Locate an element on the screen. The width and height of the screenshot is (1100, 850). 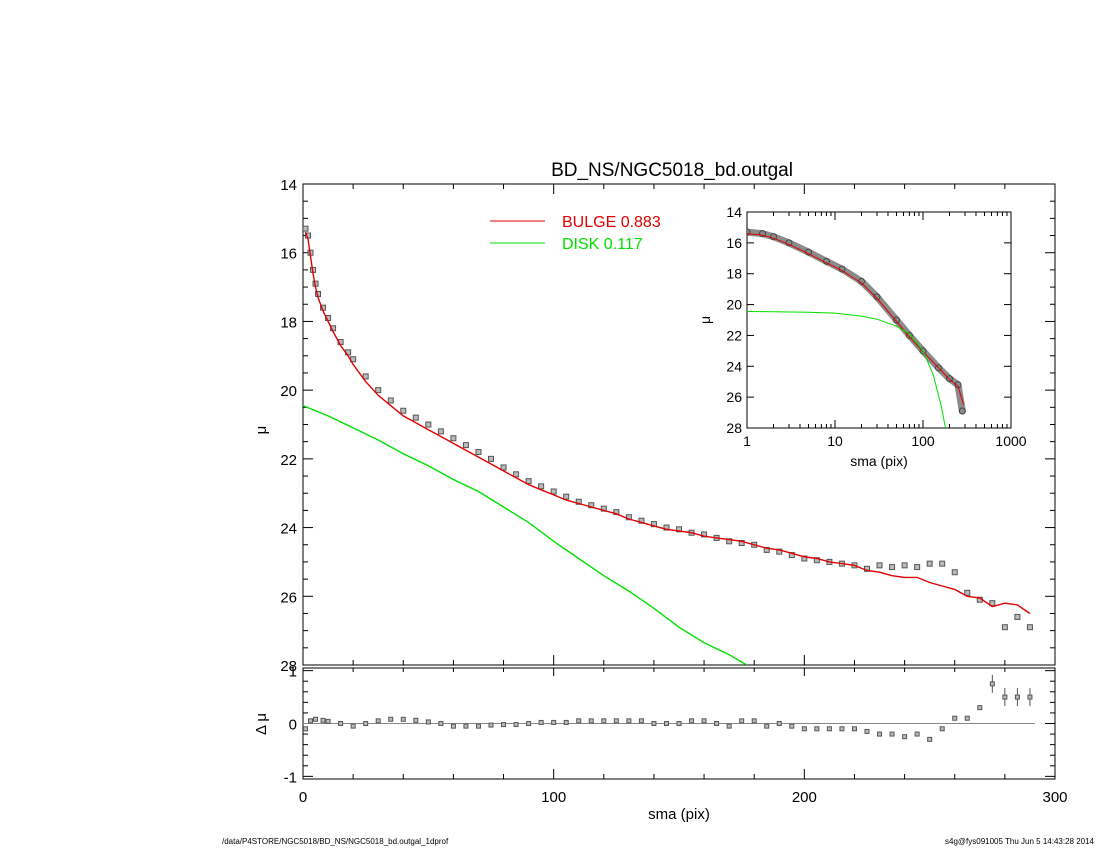
legend-label: DISK 0.117 is located at coordinates (602, 244).